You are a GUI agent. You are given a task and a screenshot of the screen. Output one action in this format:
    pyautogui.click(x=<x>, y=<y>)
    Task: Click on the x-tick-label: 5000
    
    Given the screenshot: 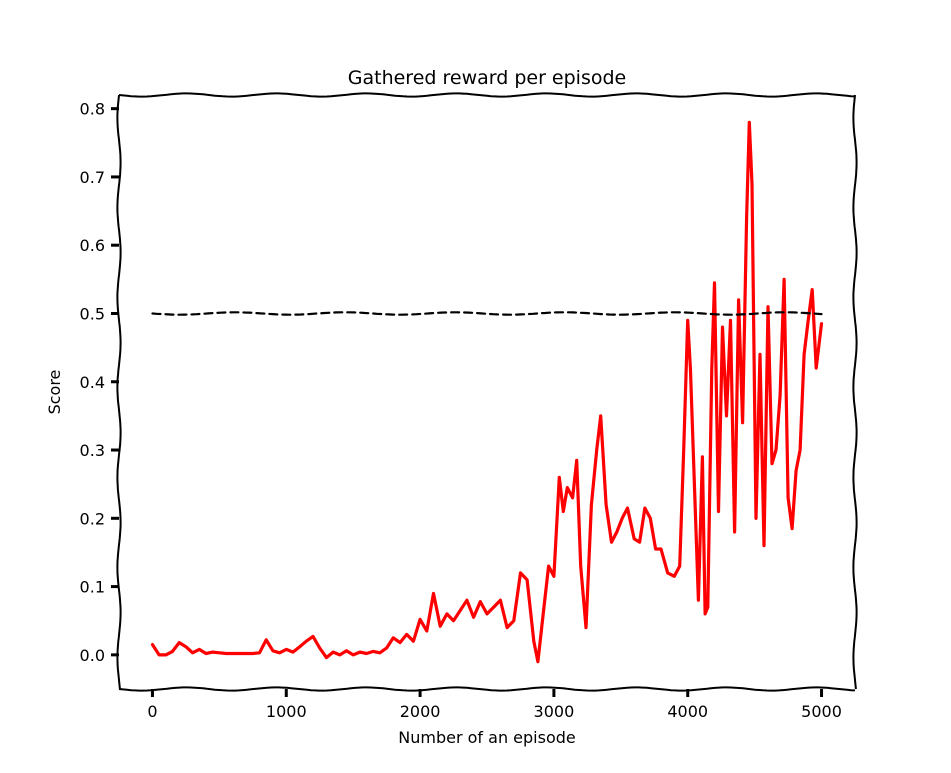 What is the action you would take?
    pyautogui.click(x=821, y=711)
    